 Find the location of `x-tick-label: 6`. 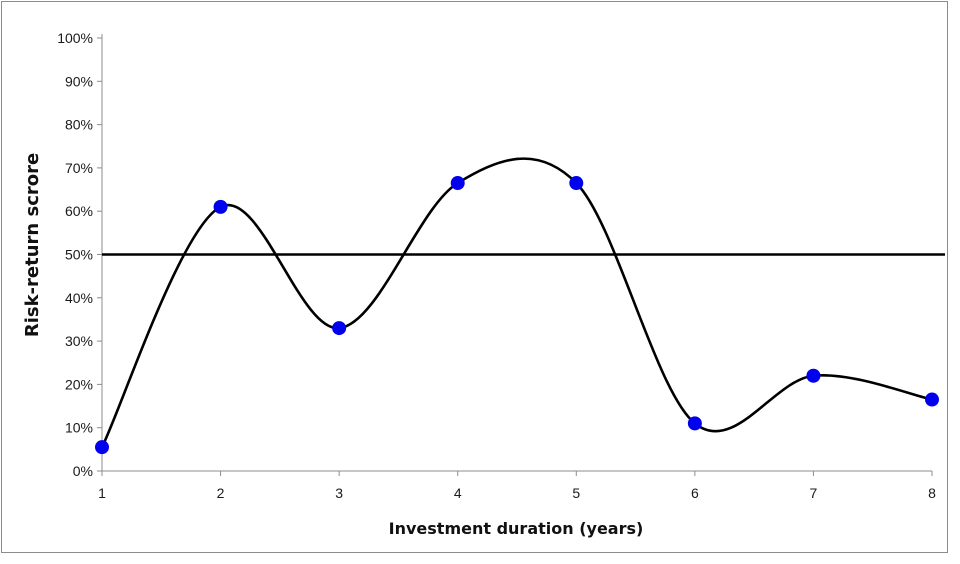

x-tick-label: 6 is located at coordinates (695, 493).